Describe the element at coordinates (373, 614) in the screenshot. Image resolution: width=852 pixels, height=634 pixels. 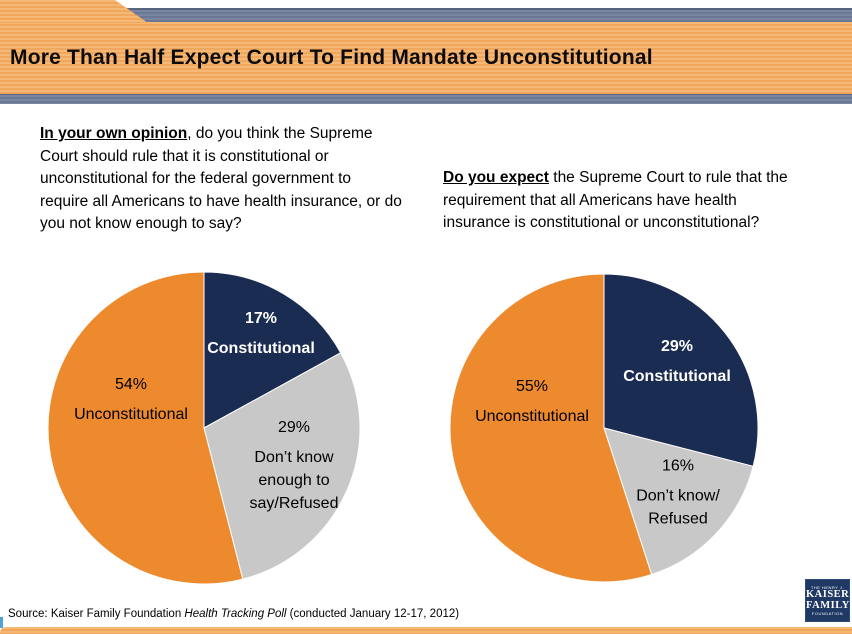
I see `source-suffix: (conducted January 12-17, 2012)` at that location.